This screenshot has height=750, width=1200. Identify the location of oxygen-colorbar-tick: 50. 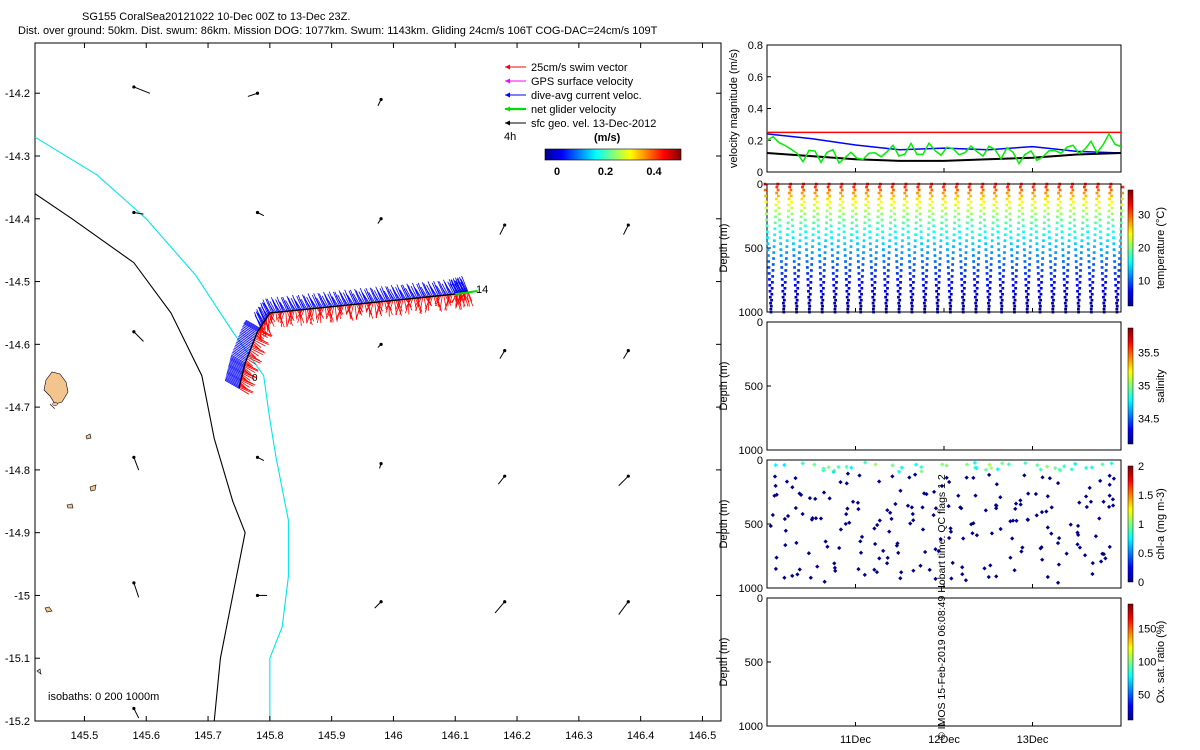
(1144, 695).